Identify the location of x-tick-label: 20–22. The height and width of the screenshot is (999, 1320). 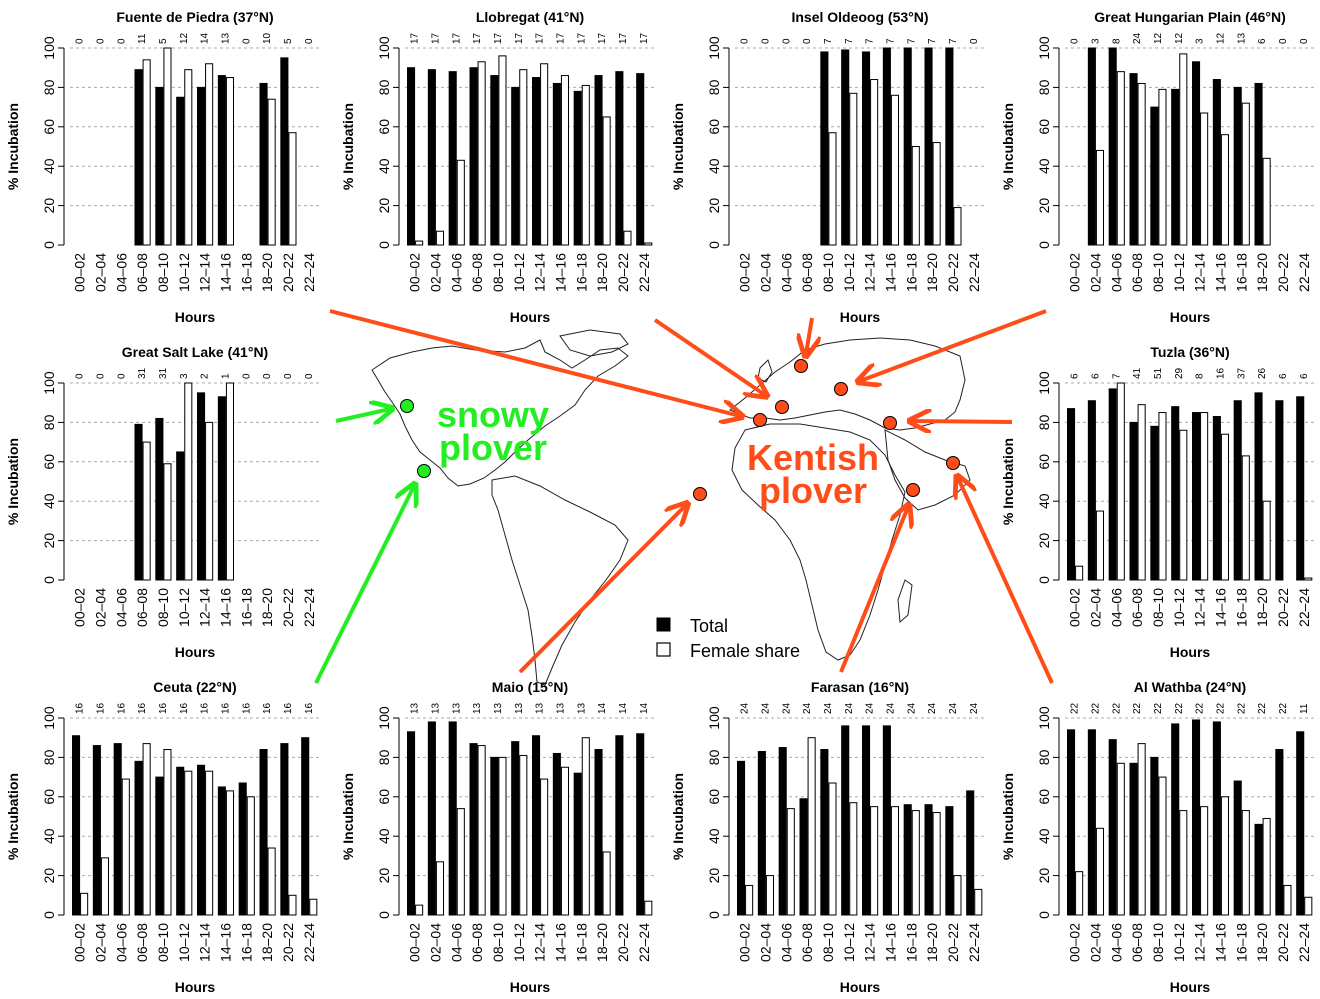
(288, 607).